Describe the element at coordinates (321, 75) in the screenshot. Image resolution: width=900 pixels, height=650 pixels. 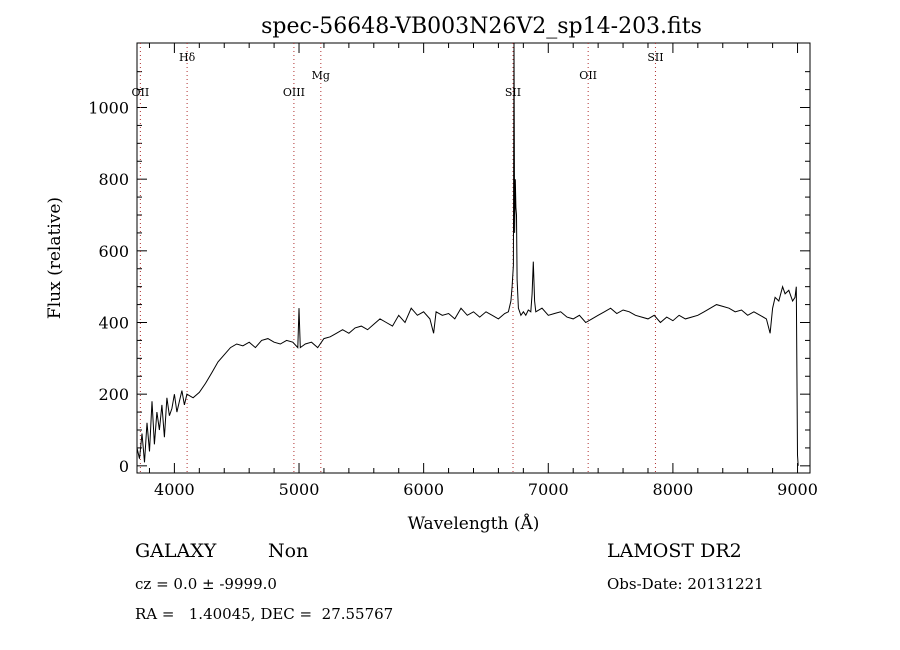
I see `line-marker-label: Mg` at that location.